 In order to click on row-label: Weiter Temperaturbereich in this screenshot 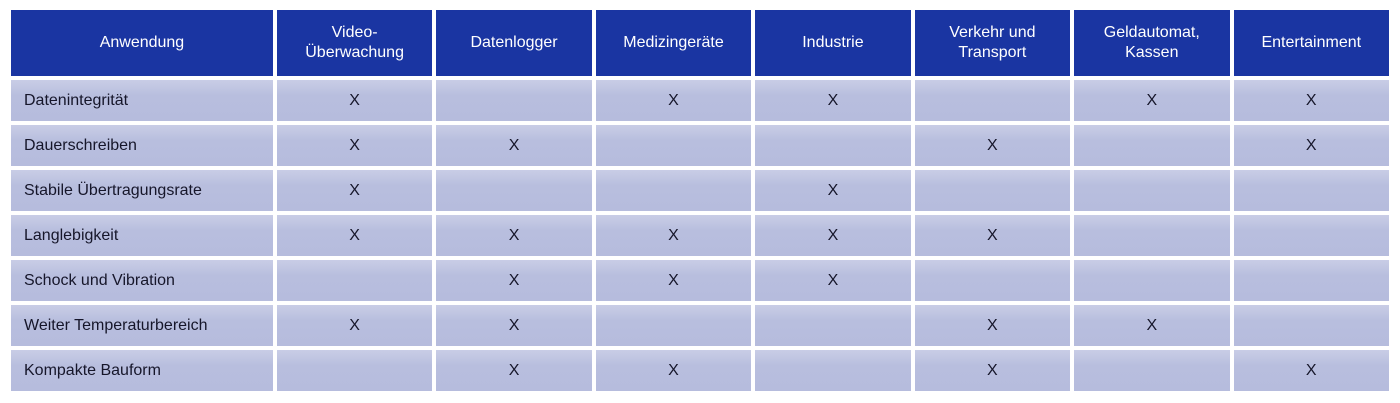, I will do `click(142, 325)`.